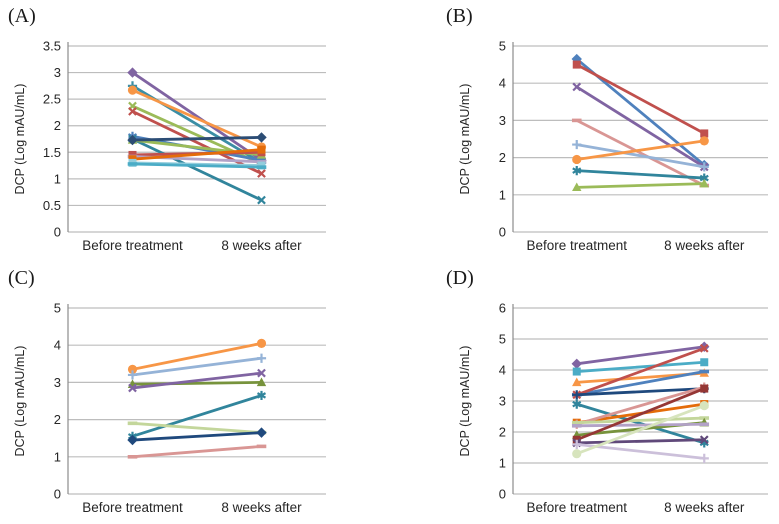 The image size is (779, 524). I want to click on y-tick-label: 3.5, so click(52, 46).